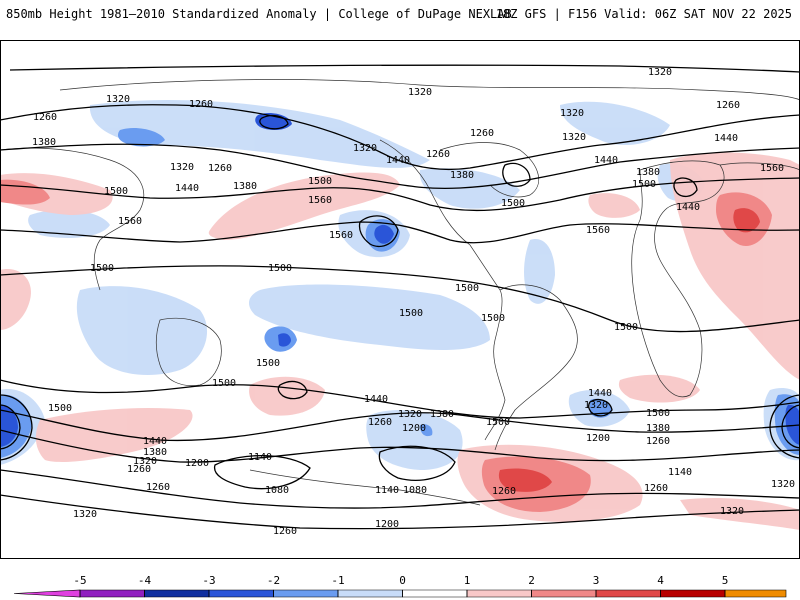  I want to click on colorbar-segments, so click(400, 593).